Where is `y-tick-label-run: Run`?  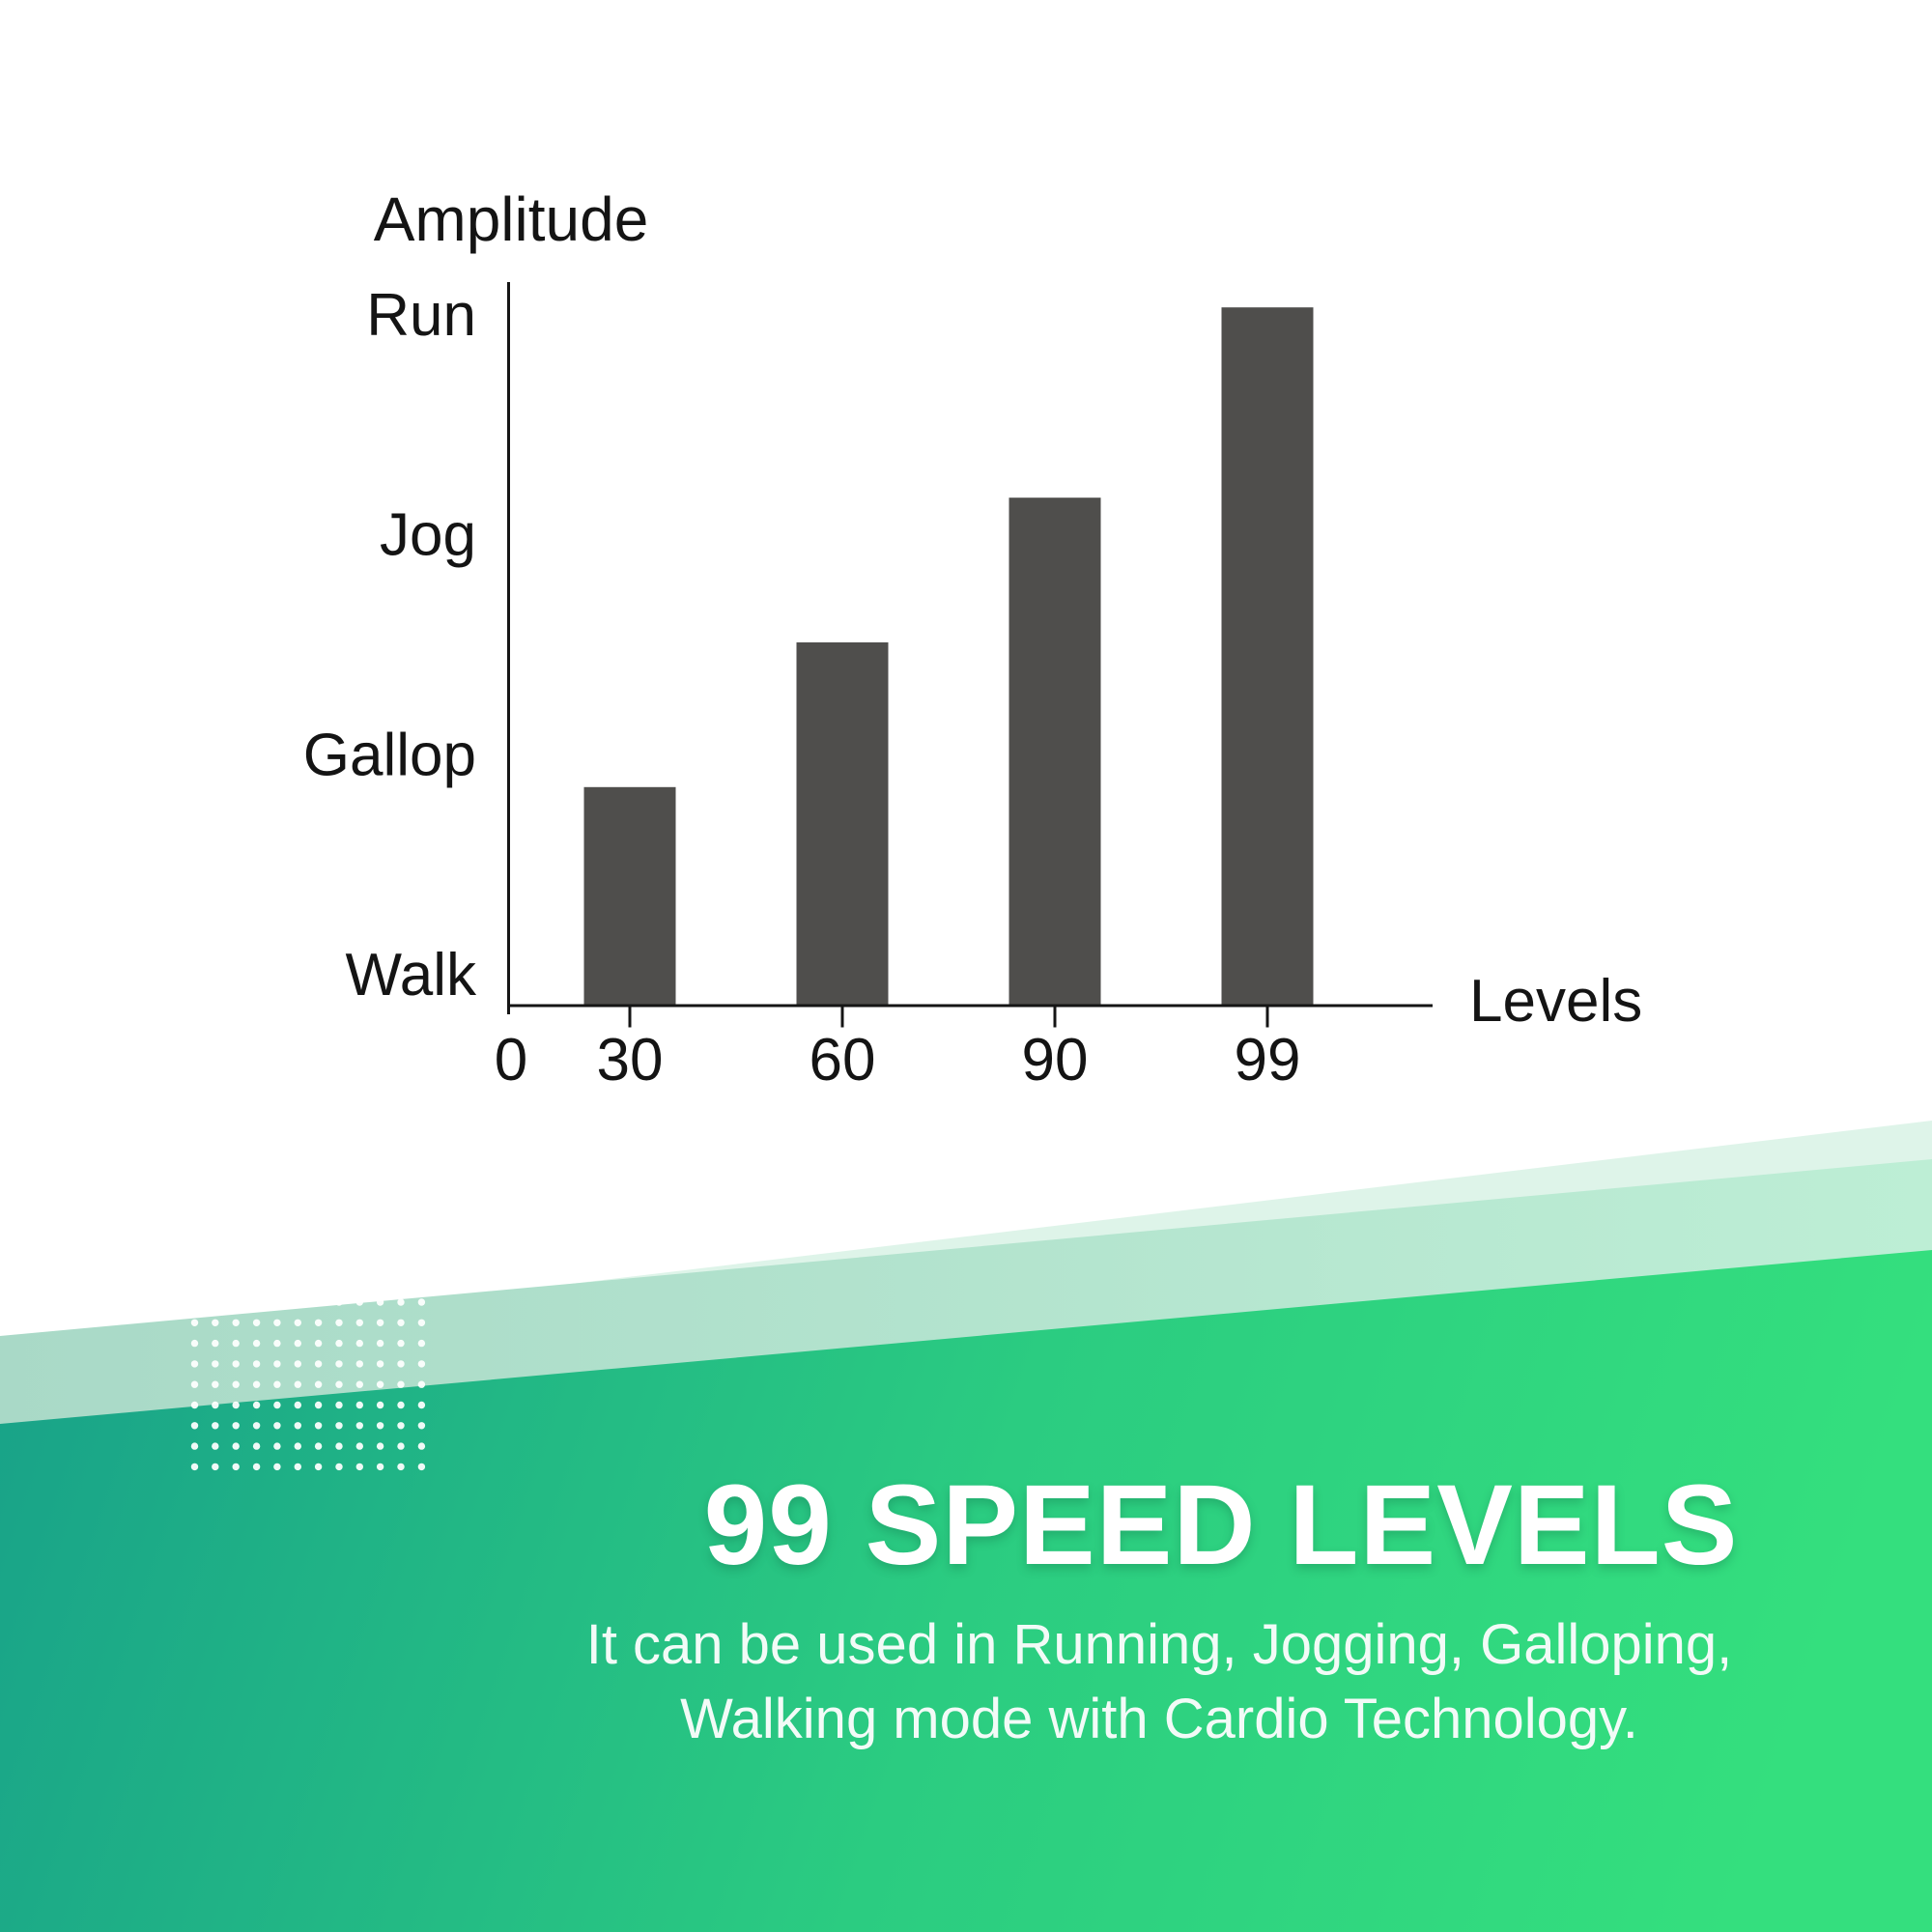
y-tick-label-run: Run is located at coordinates (421, 315).